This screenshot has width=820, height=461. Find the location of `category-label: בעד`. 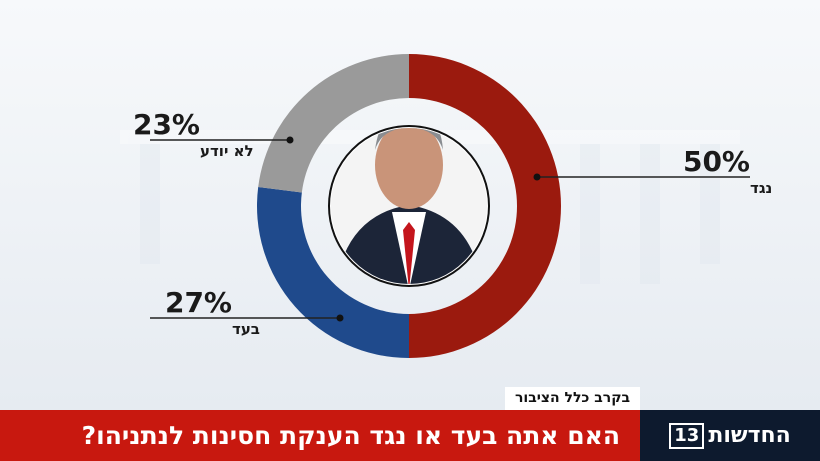

category-label: בעד is located at coordinates (246, 329).